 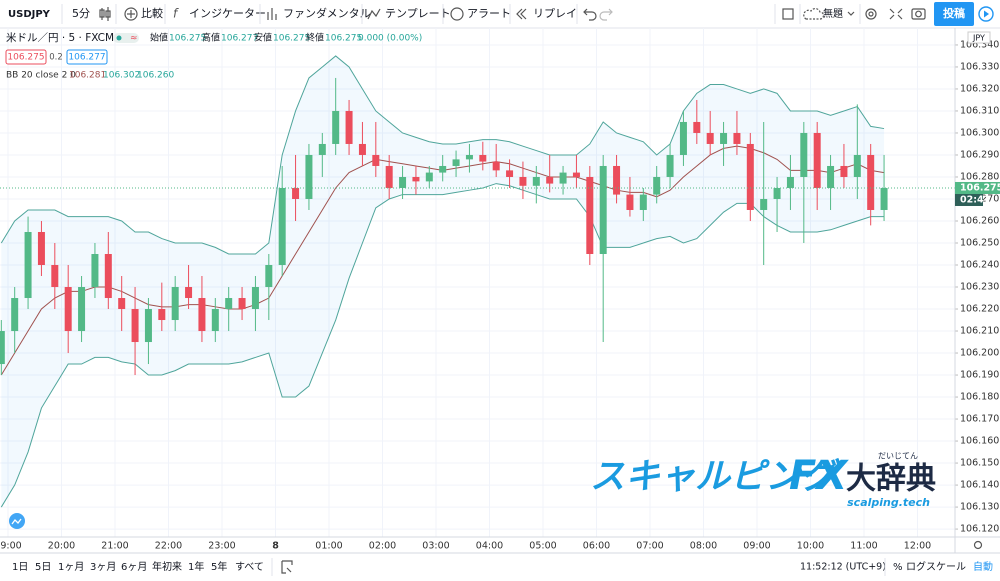 What do you see at coordinates (489, 13) in the screenshot?
I see `alert: アラート` at bounding box center [489, 13].